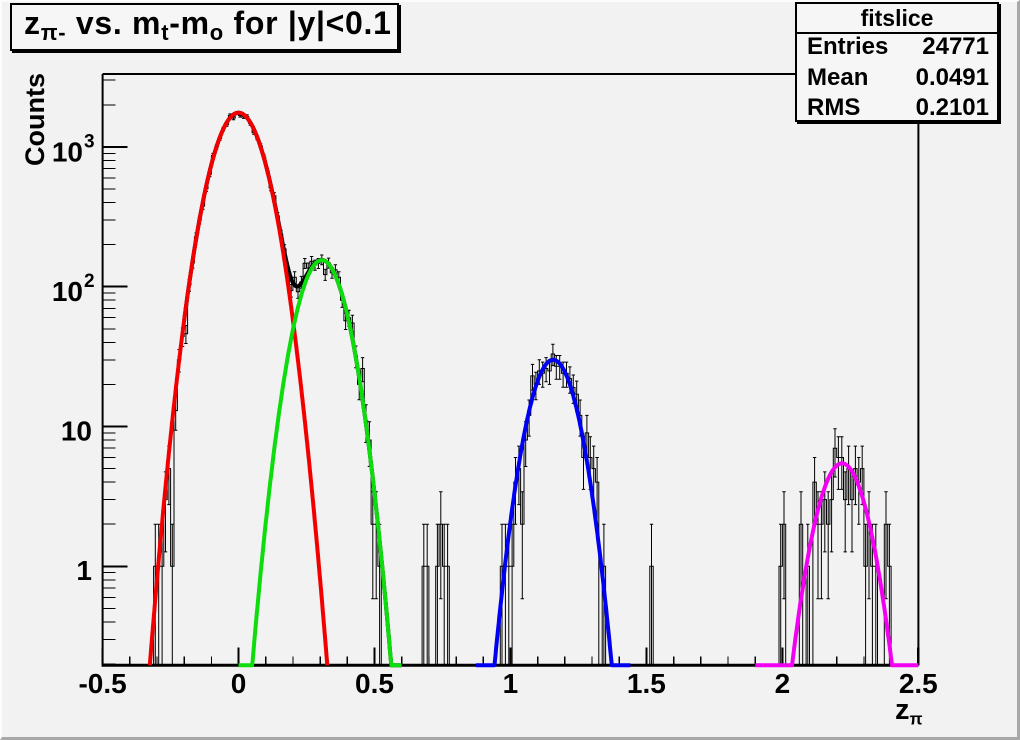  I want to click on svg-text: 2.5, so click(918, 683).